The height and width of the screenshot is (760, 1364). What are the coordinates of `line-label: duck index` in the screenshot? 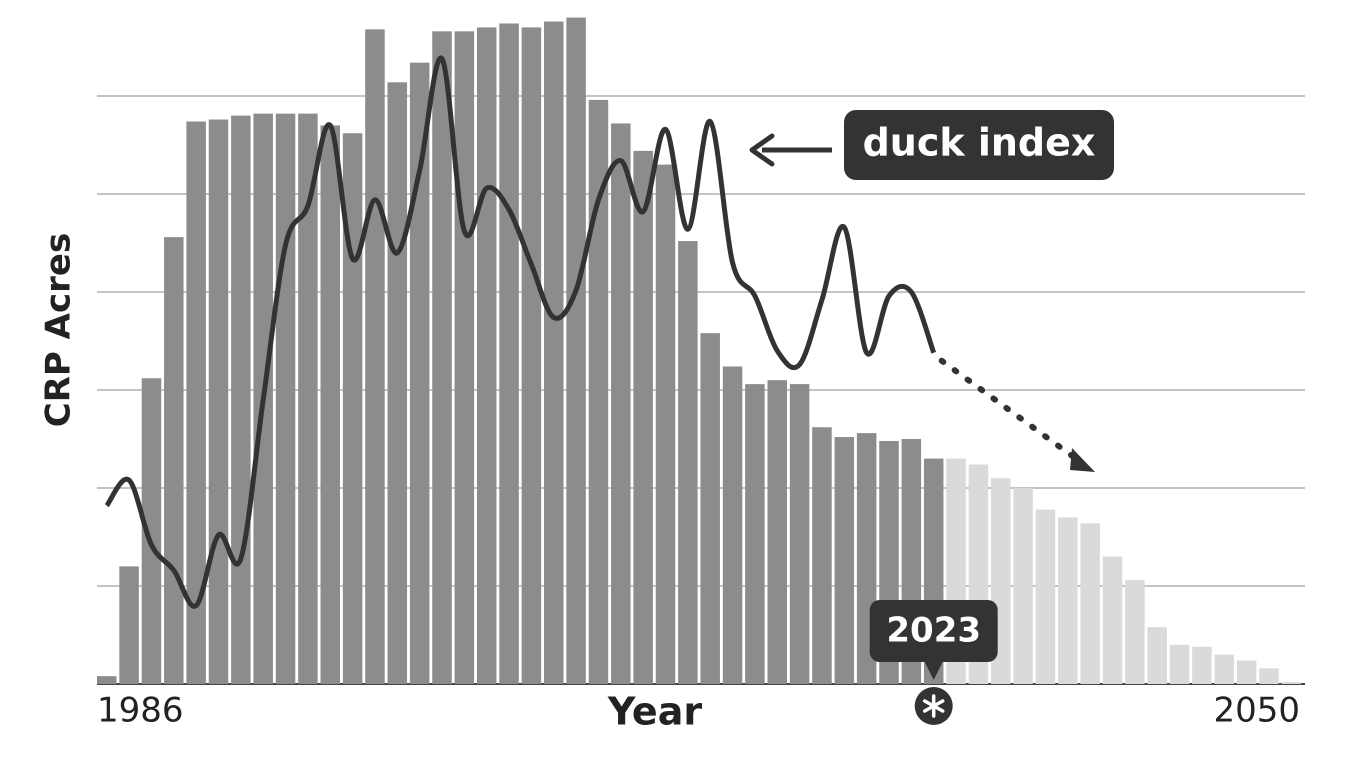 It's located at (979, 143).